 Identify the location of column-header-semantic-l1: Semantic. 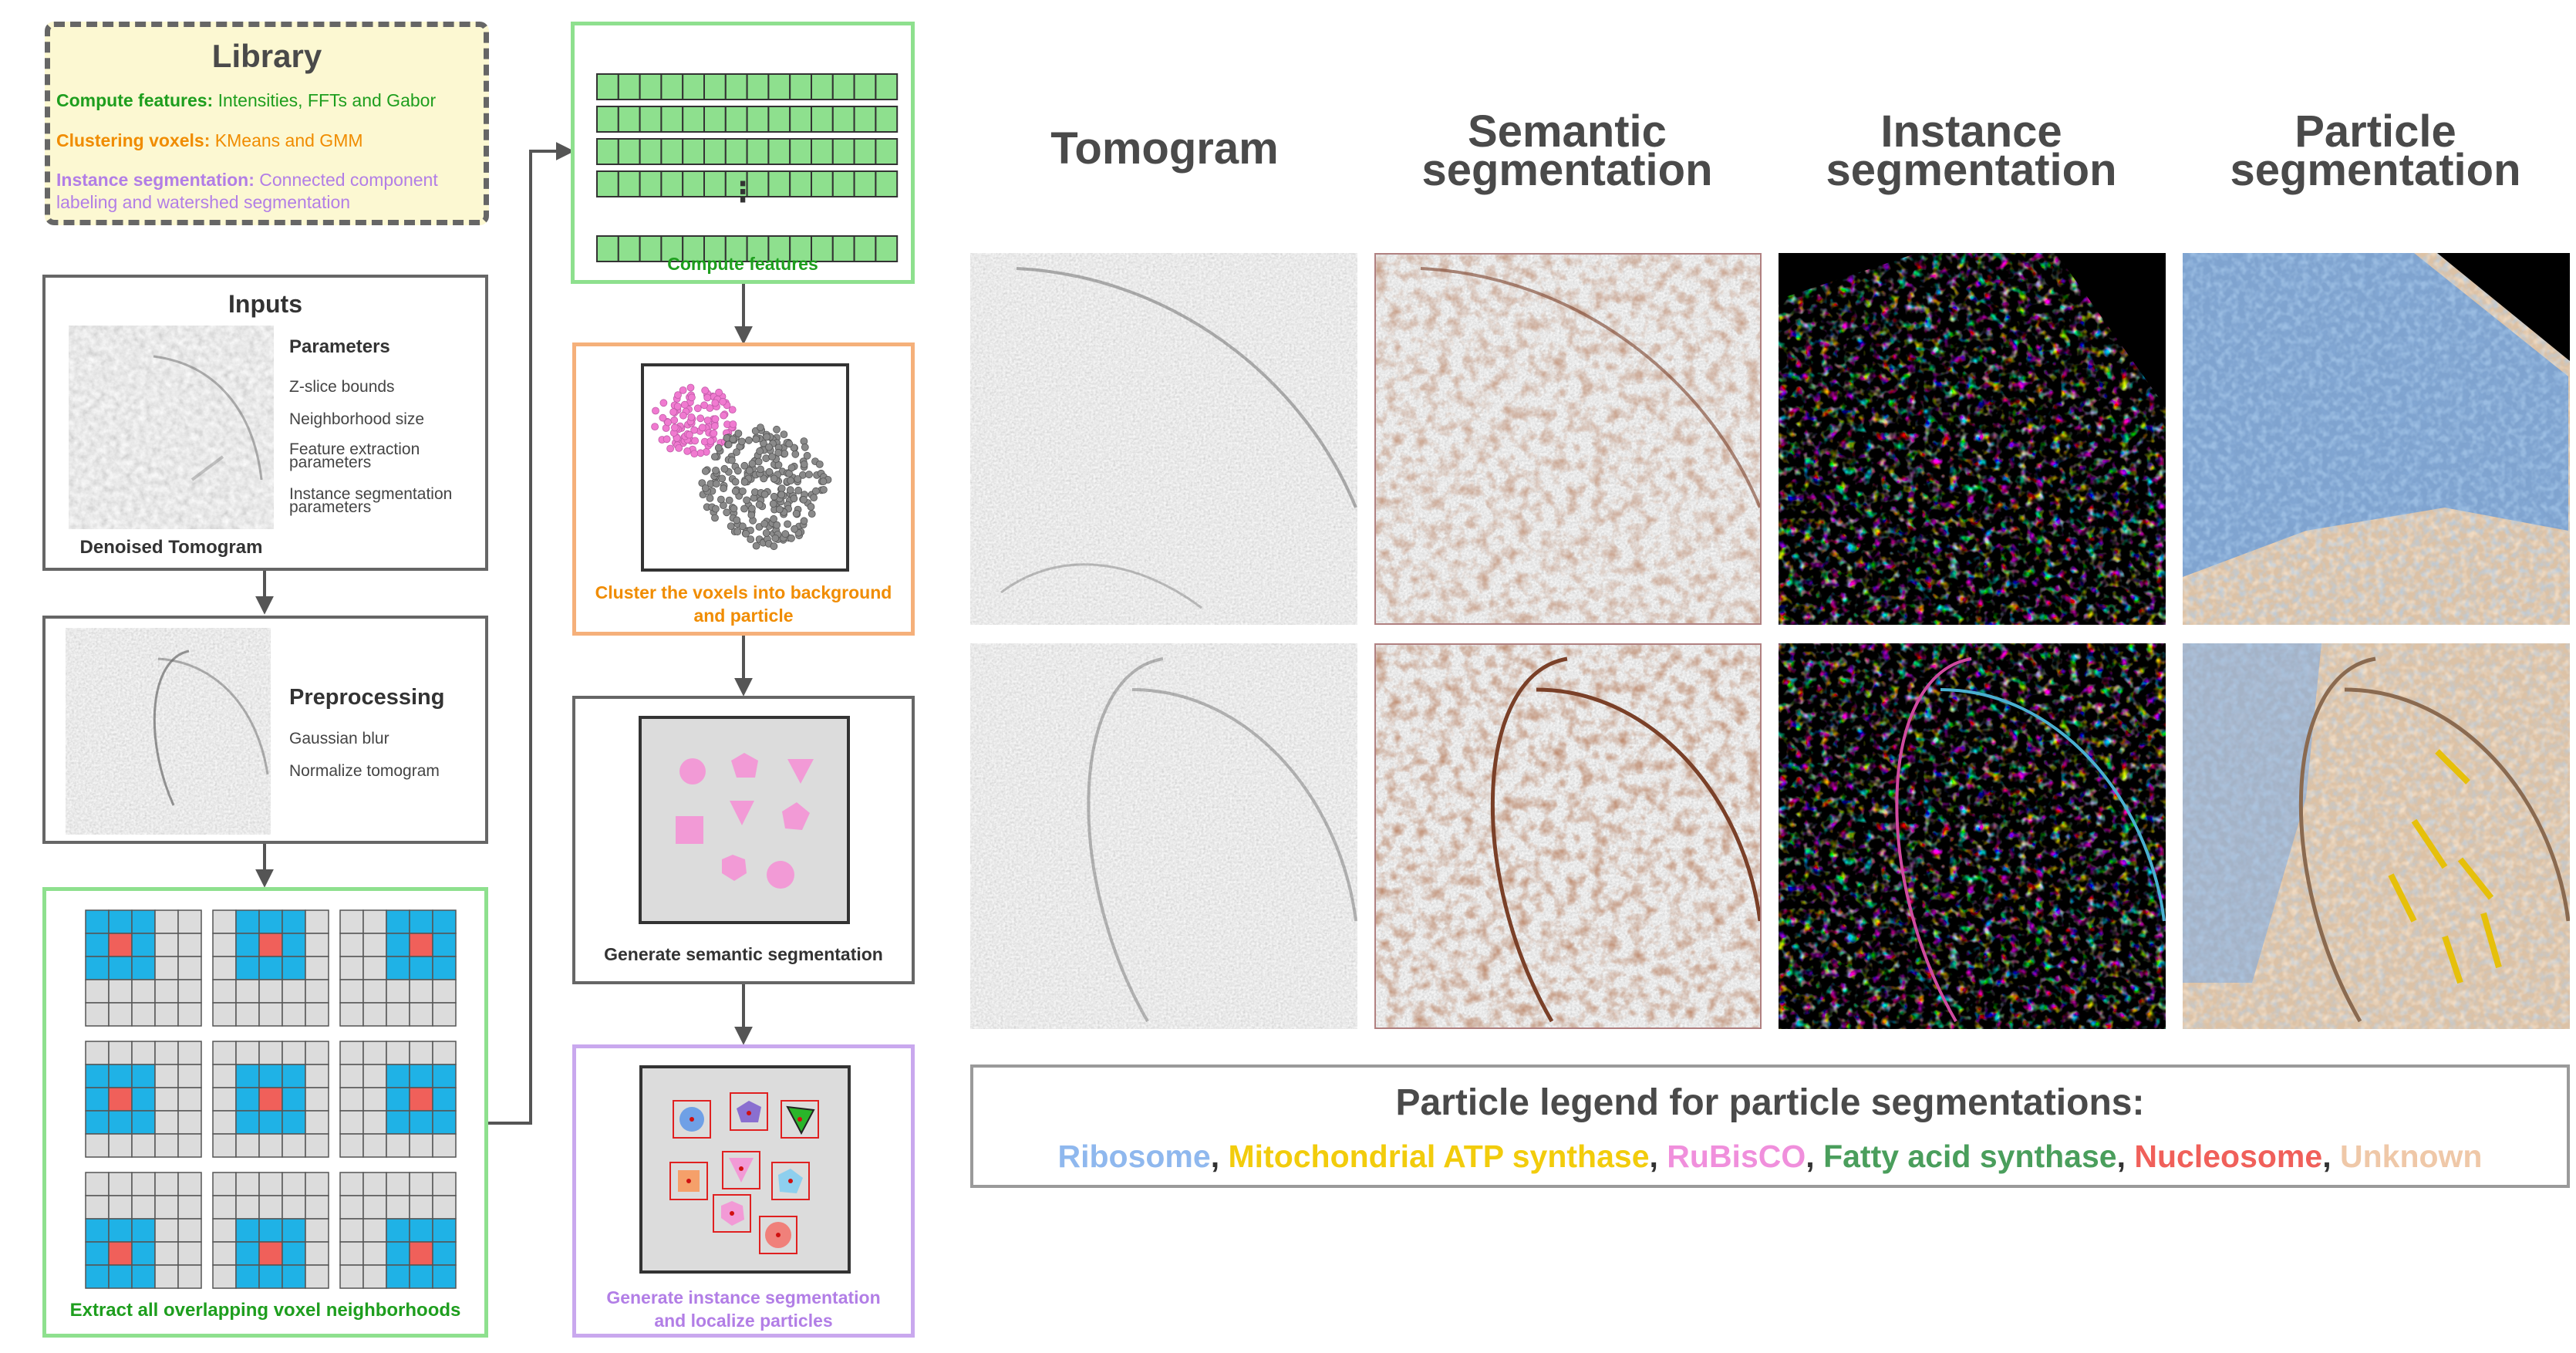
(1567, 131).